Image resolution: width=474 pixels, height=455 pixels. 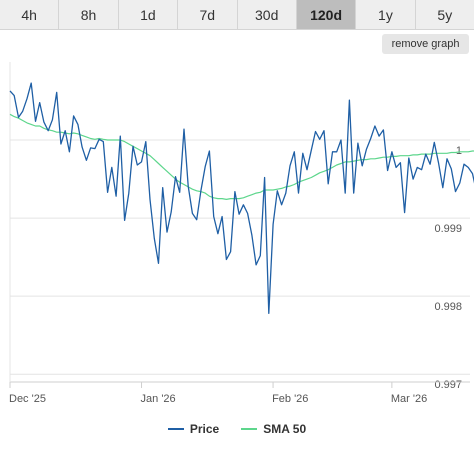 I want to click on tab-7d: 7d, so click(x=208, y=14).